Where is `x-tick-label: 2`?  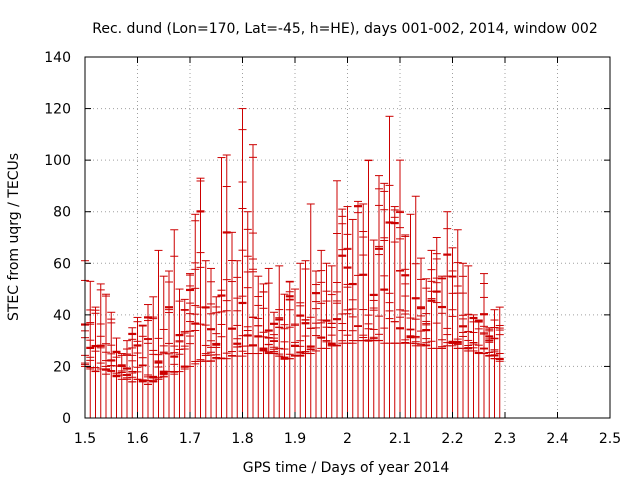
x-tick-label: 2 is located at coordinates (347, 439).